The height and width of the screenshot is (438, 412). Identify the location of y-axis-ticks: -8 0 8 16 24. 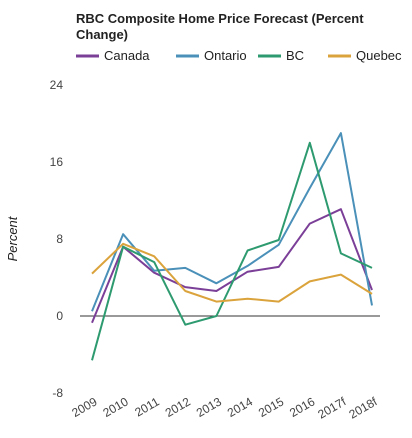
(57, 239).